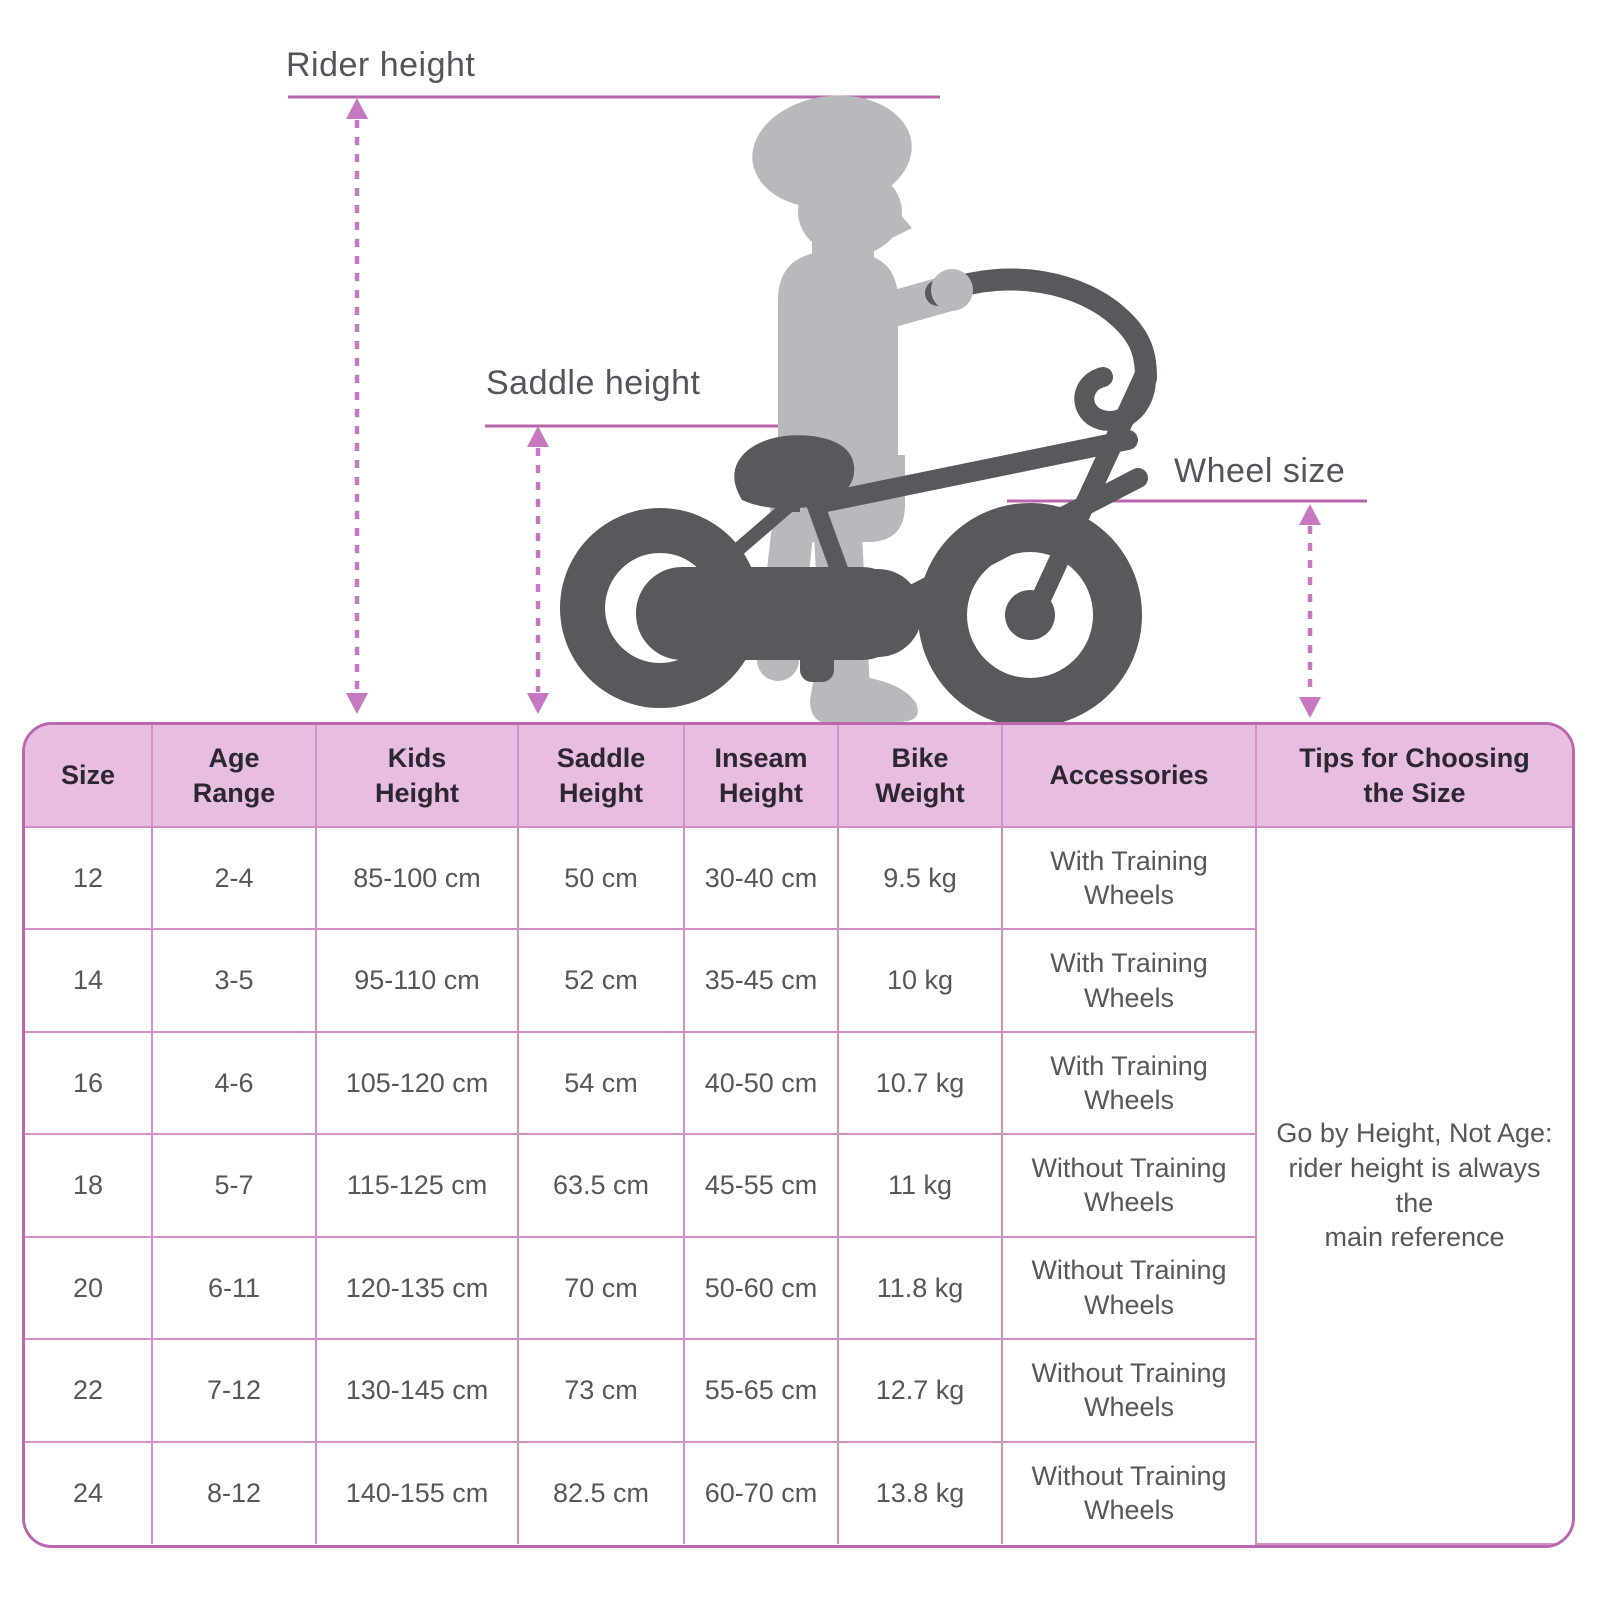  What do you see at coordinates (761, 1492) in the screenshot?
I see `cell-inseam_height: 60-70 cm` at bounding box center [761, 1492].